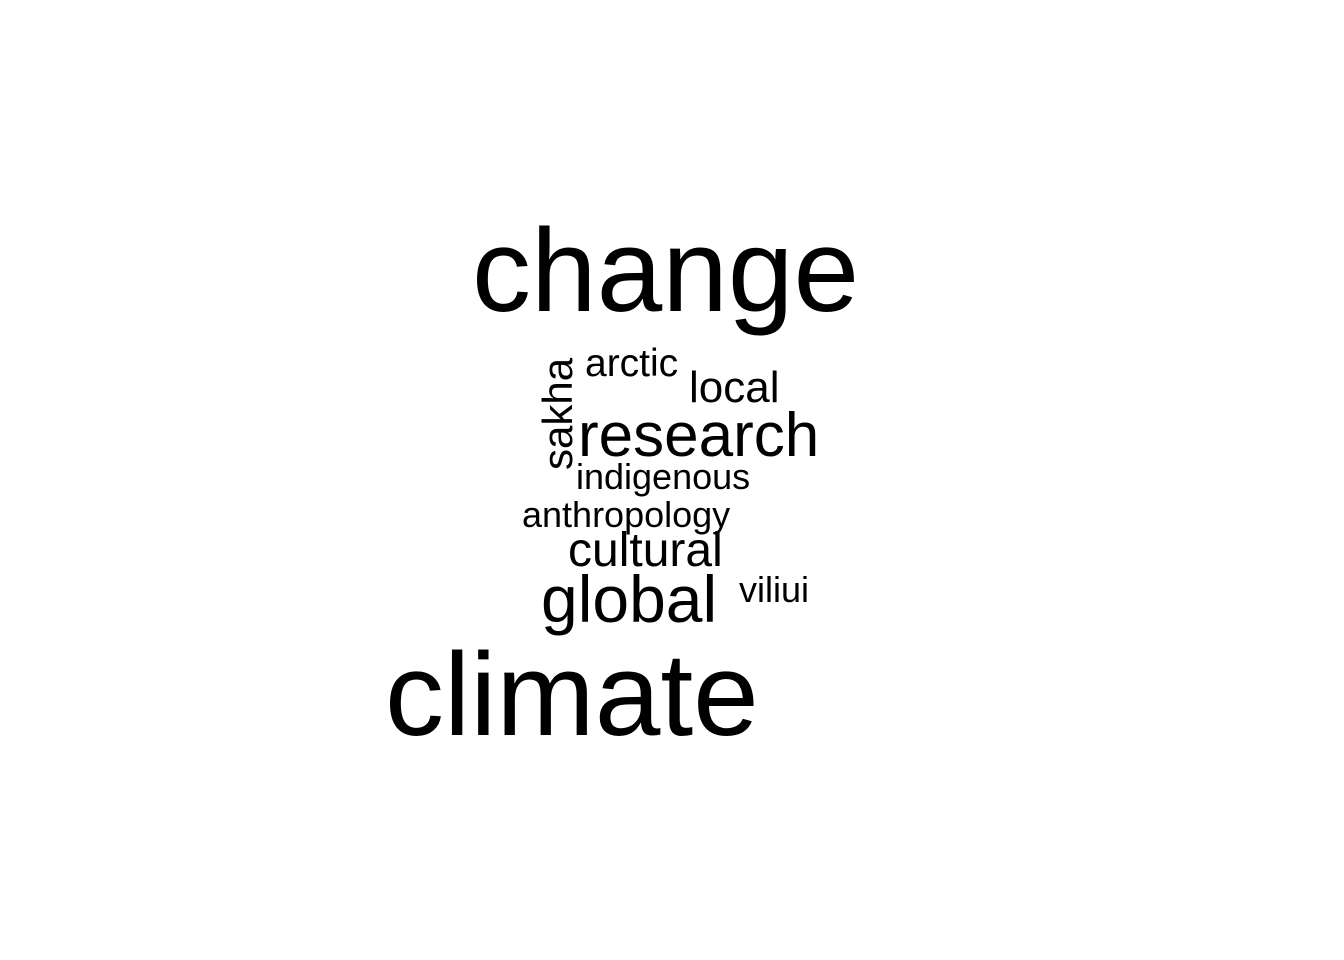 Image resolution: width=1344 pixels, height=960 pixels. Describe the element at coordinates (774, 589) in the screenshot. I see `word-viliui: viliui` at that location.